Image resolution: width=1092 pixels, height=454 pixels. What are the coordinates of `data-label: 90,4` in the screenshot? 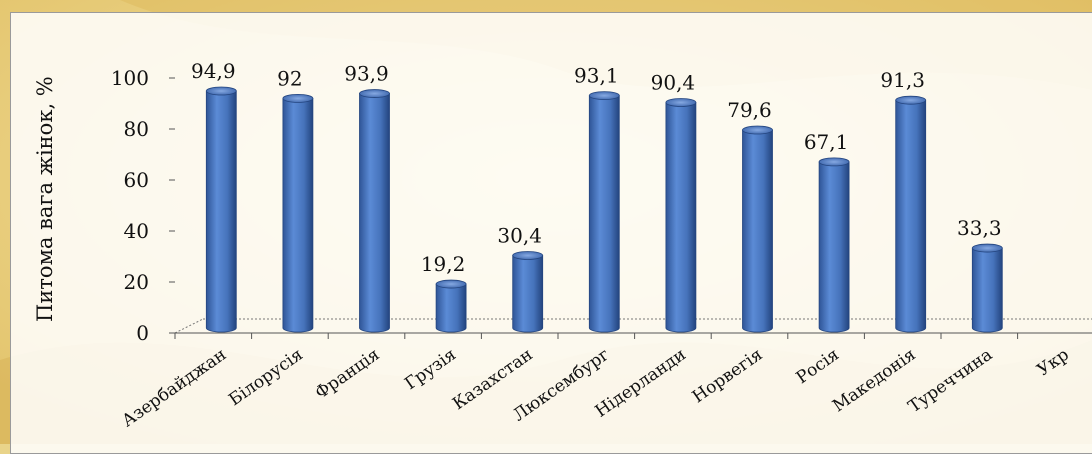 It's located at (673, 82).